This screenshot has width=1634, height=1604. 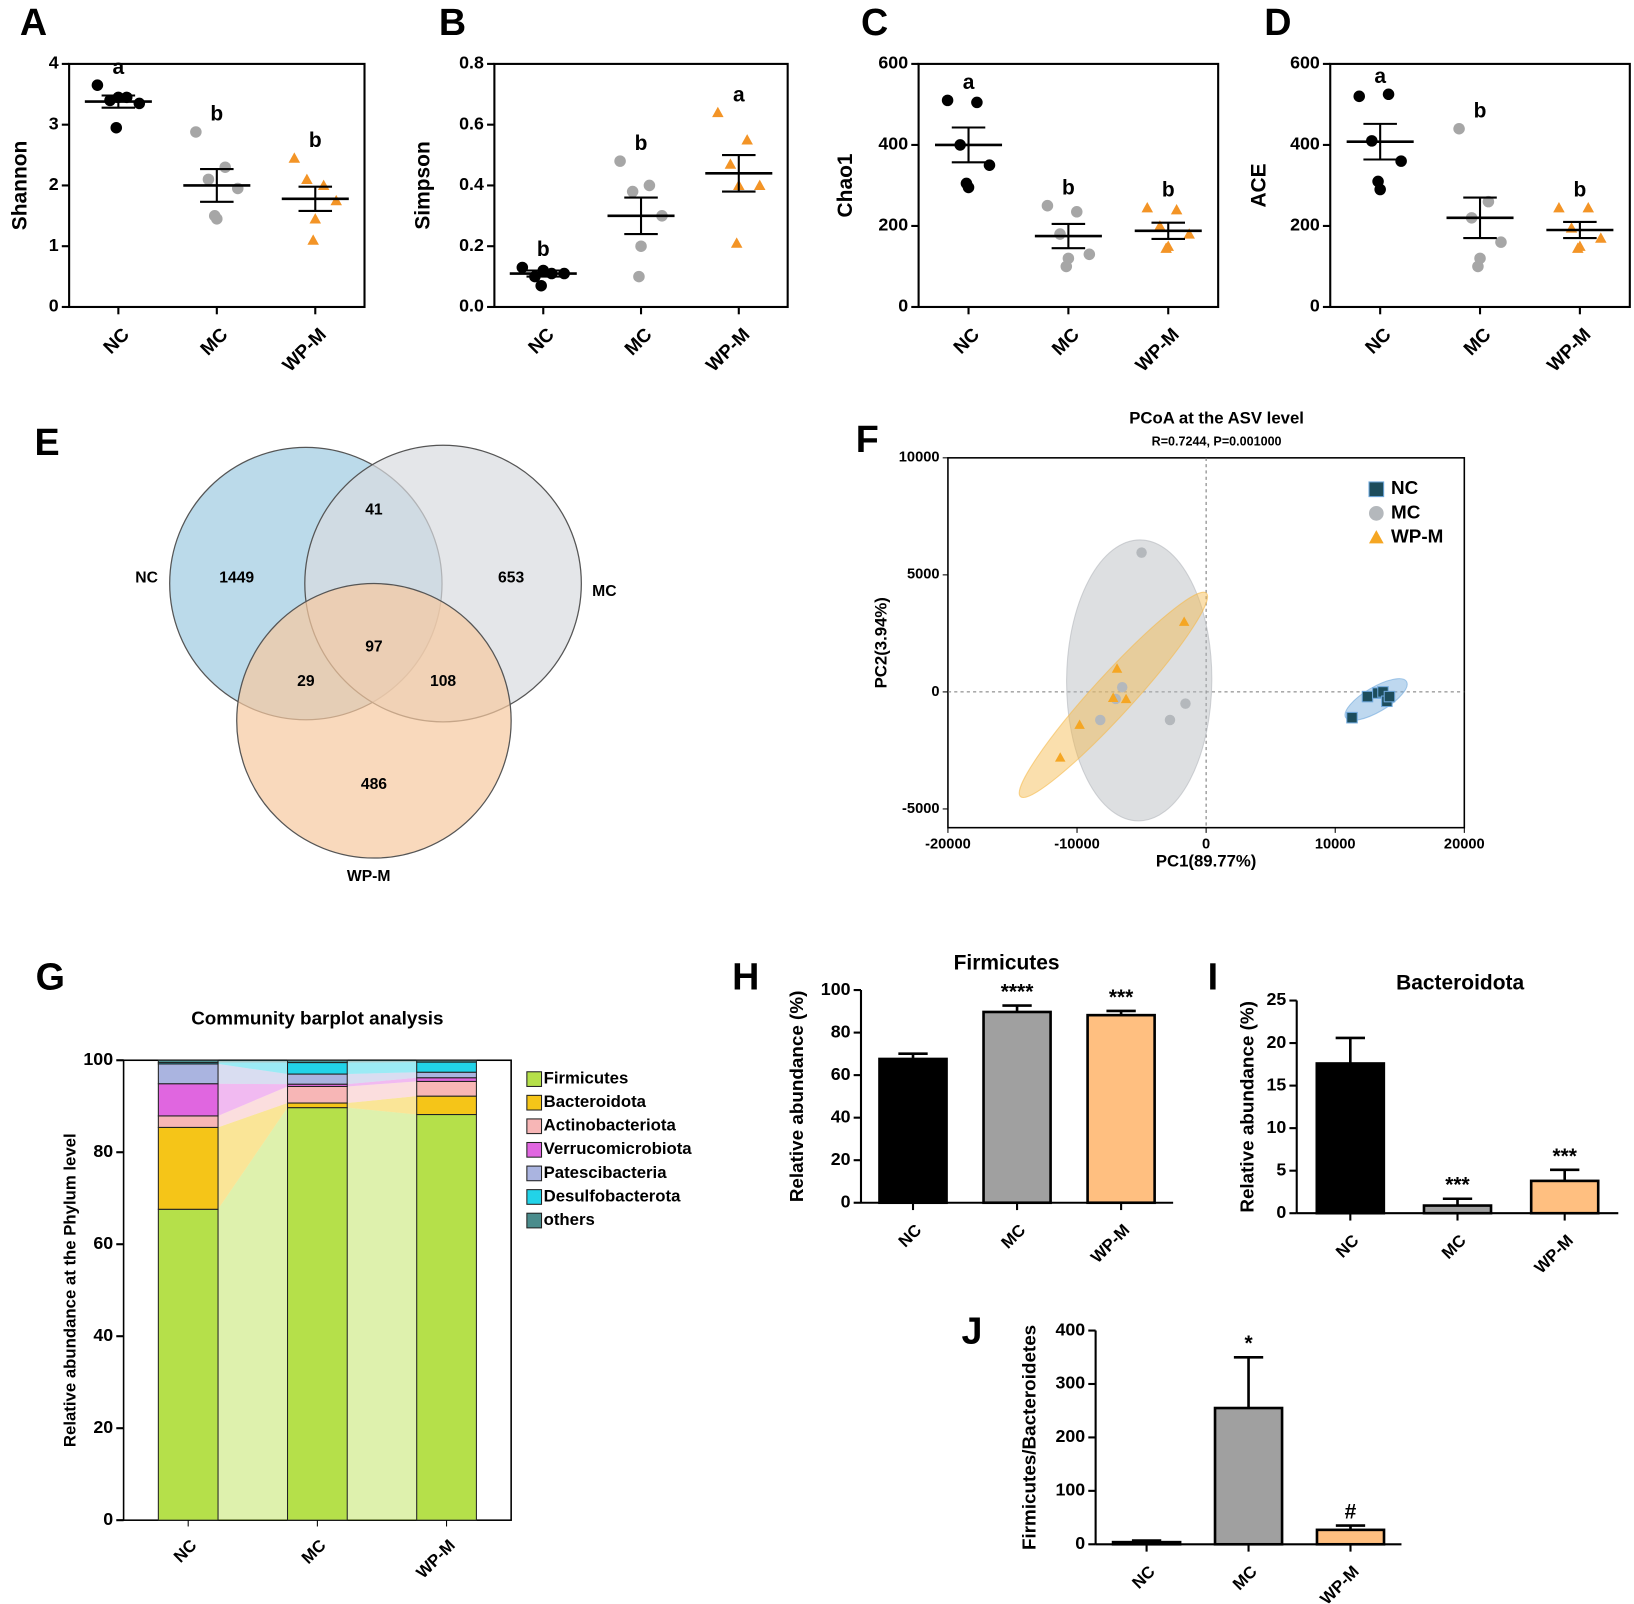 I want to click on significance-mark: *, so click(x=1248, y=1343).